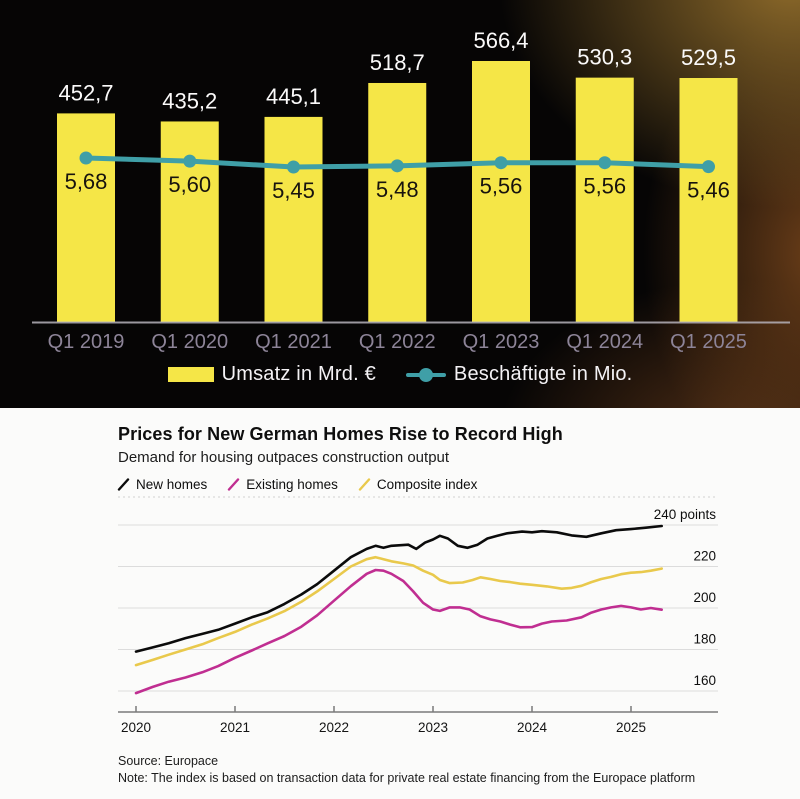  I want to click on legend-item-existing-homes: Existing homes, so click(282, 484).